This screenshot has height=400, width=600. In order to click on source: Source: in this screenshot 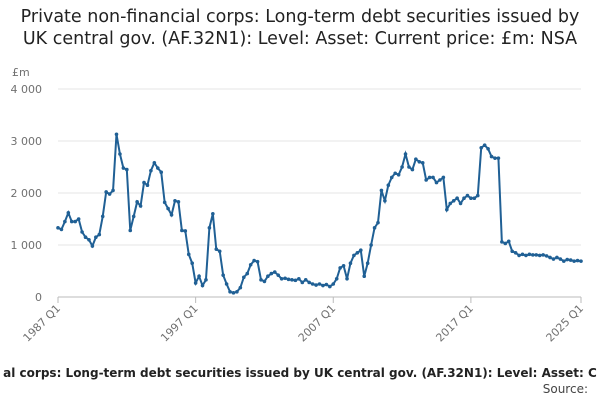, I will do `click(565, 389)`.